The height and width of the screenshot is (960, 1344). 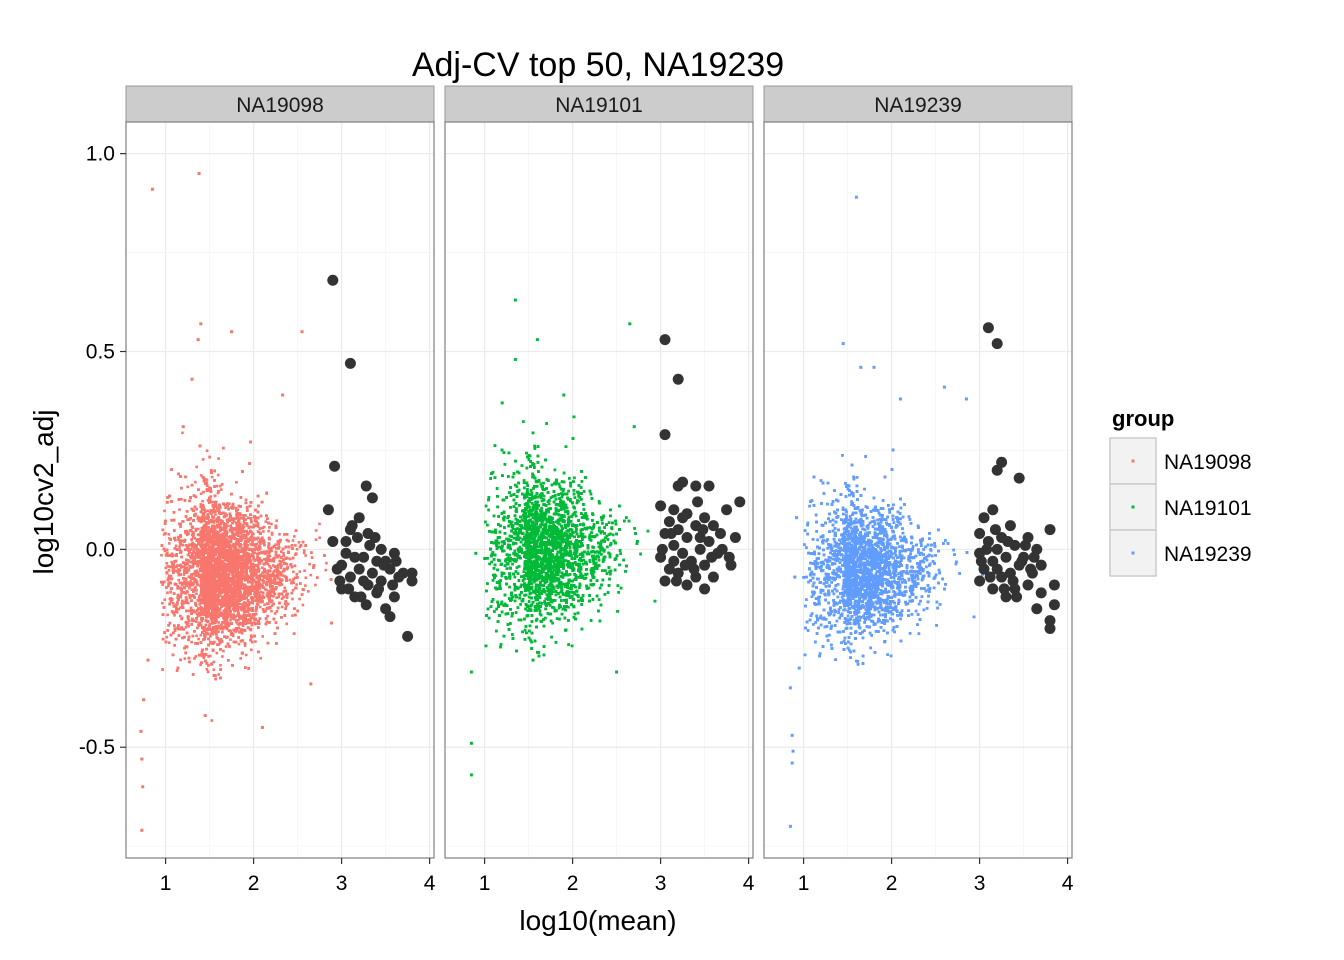 What do you see at coordinates (280, 104) in the screenshot?
I see `facet-strip` at bounding box center [280, 104].